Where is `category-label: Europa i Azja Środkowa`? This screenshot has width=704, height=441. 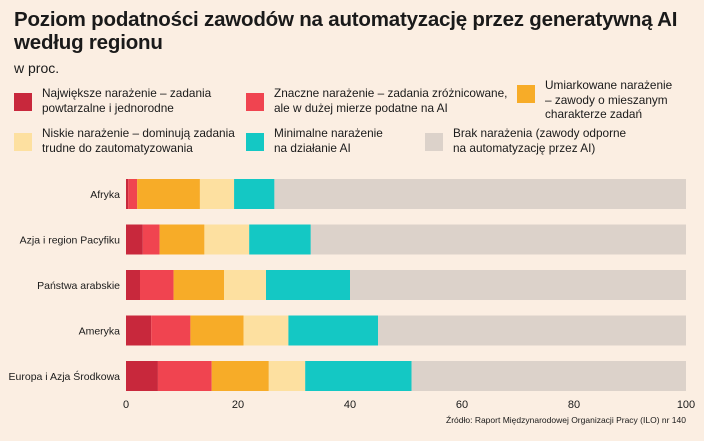
category-label: Europa i Azja Środkowa is located at coordinates (65, 376).